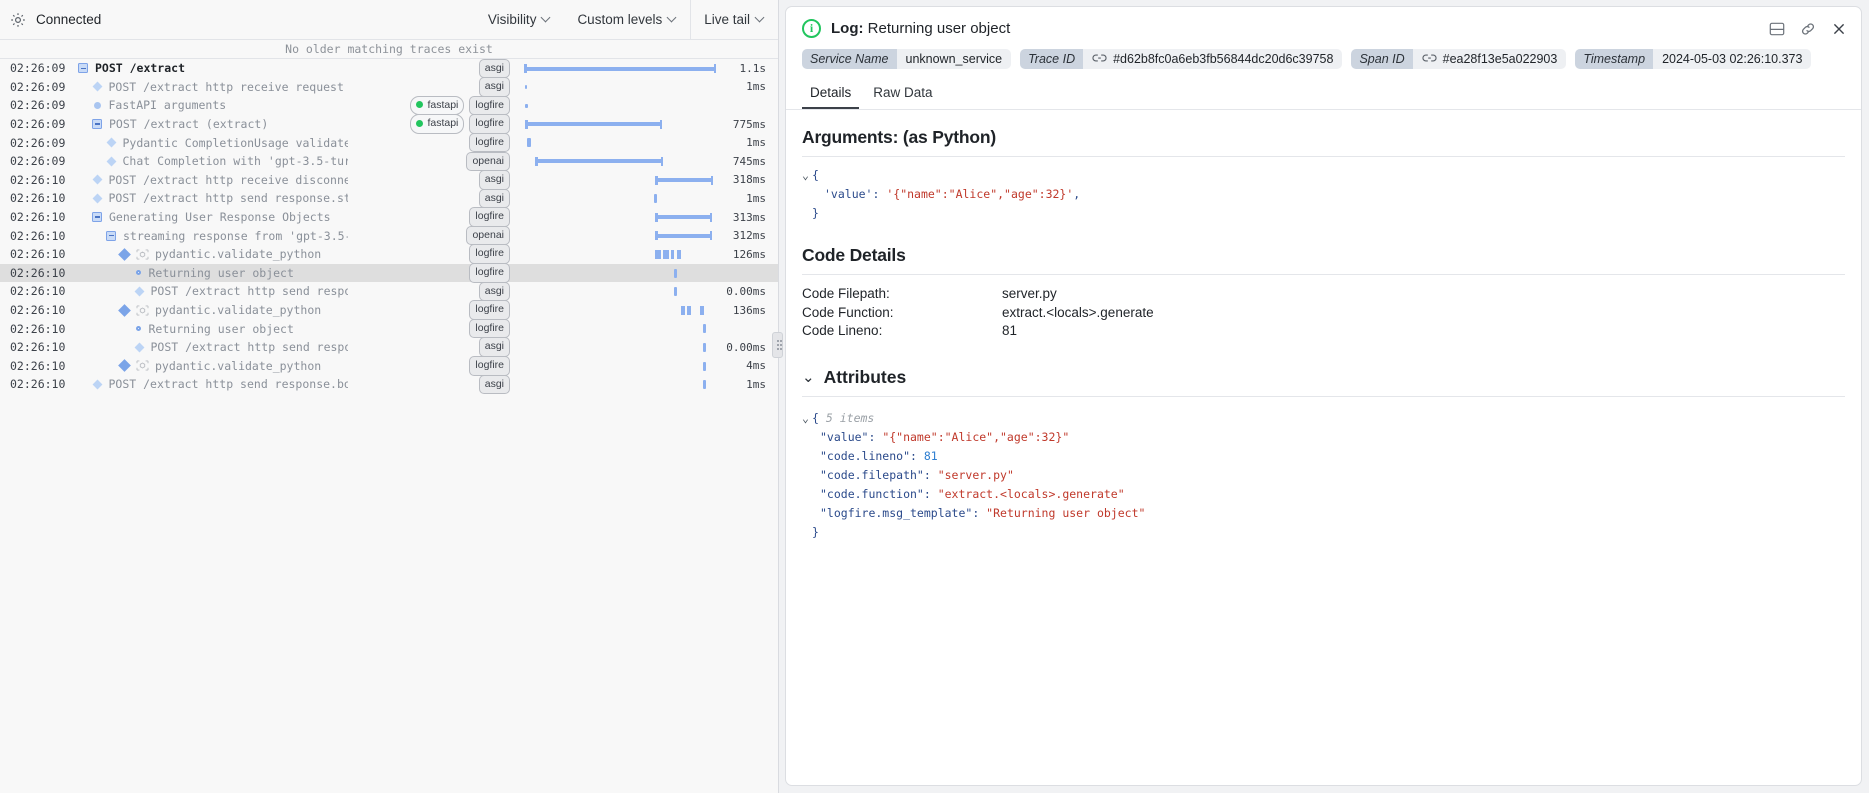 This screenshot has width=1869, height=793. What do you see at coordinates (142, 254) in the screenshot?
I see `pydantic-logo-icon` at bounding box center [142, 254].